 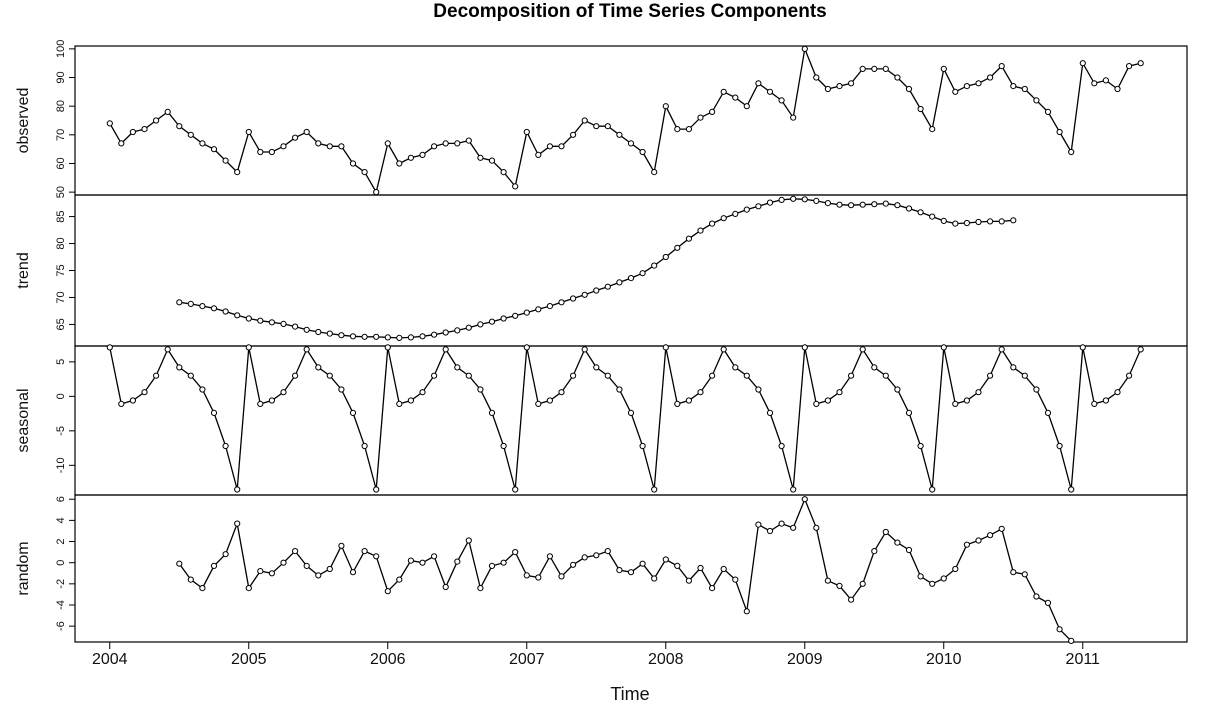 I want to click on chart-title: Decomposition of Time Series Components, so click(x=630, y=11).